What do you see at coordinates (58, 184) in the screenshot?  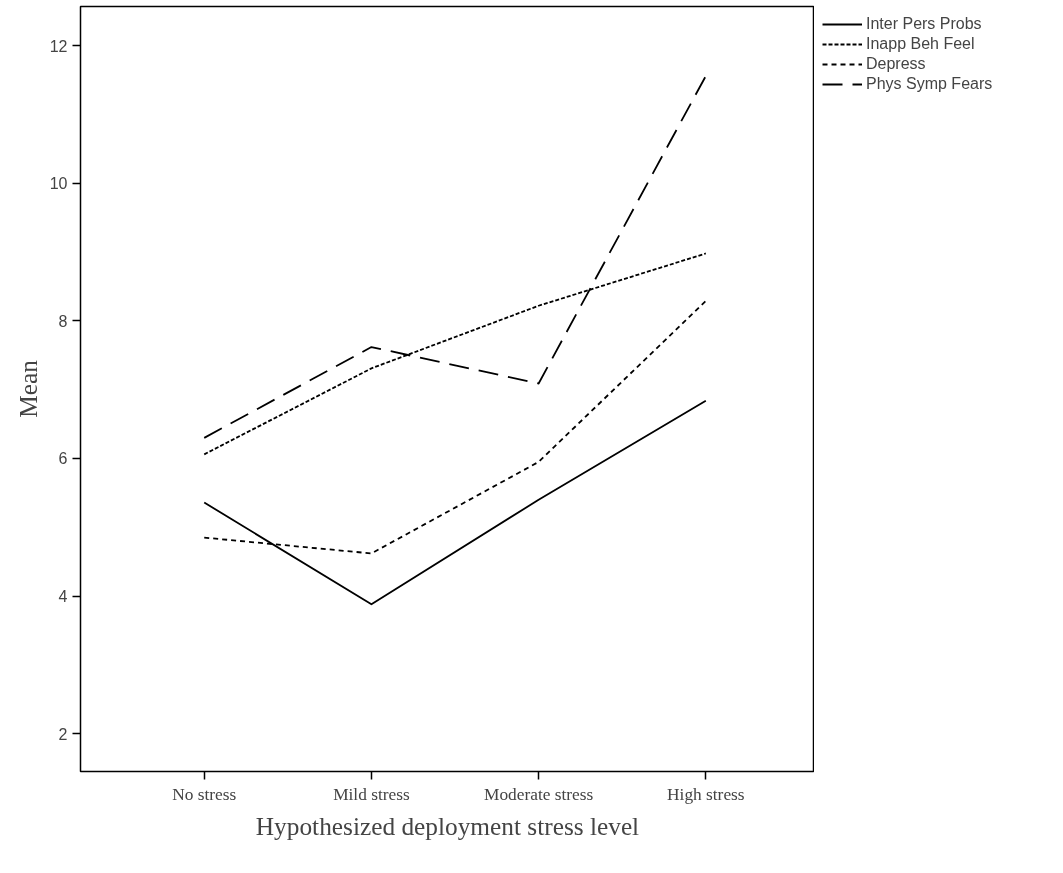 I see `y-tick-label: 10` at bounding box center [58, 184].